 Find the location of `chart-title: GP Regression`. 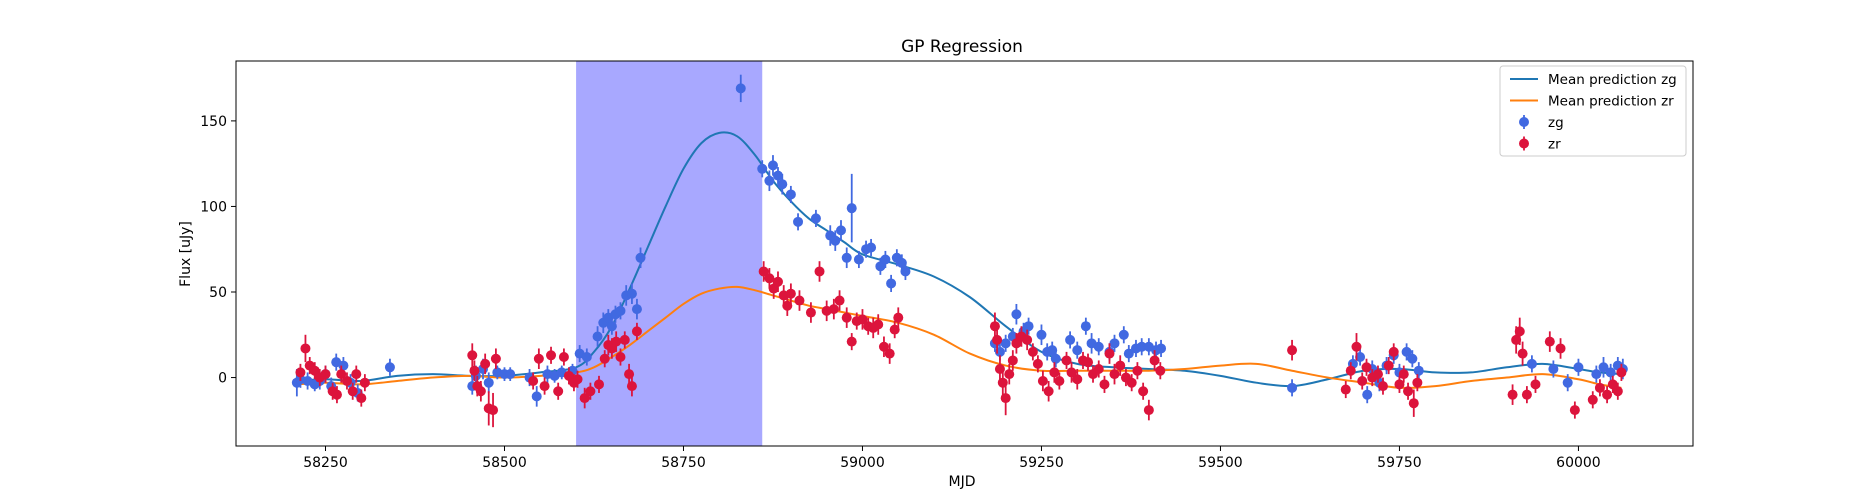

chart-title: GP Regression is located at coordinates (962, 47).